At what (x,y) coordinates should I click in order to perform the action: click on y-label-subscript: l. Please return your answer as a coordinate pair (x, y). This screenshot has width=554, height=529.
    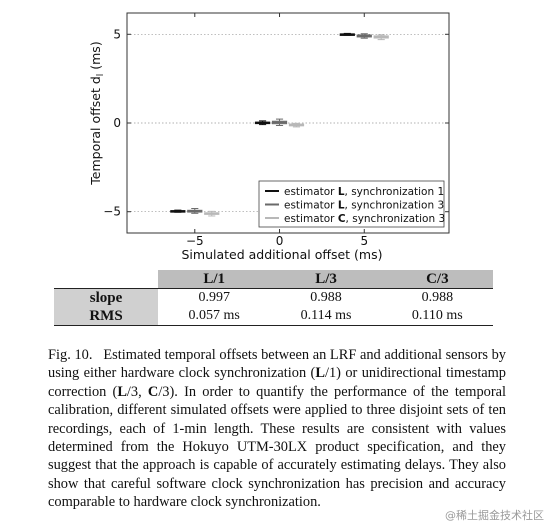
    Looking at the image, I should click on (101, 75).